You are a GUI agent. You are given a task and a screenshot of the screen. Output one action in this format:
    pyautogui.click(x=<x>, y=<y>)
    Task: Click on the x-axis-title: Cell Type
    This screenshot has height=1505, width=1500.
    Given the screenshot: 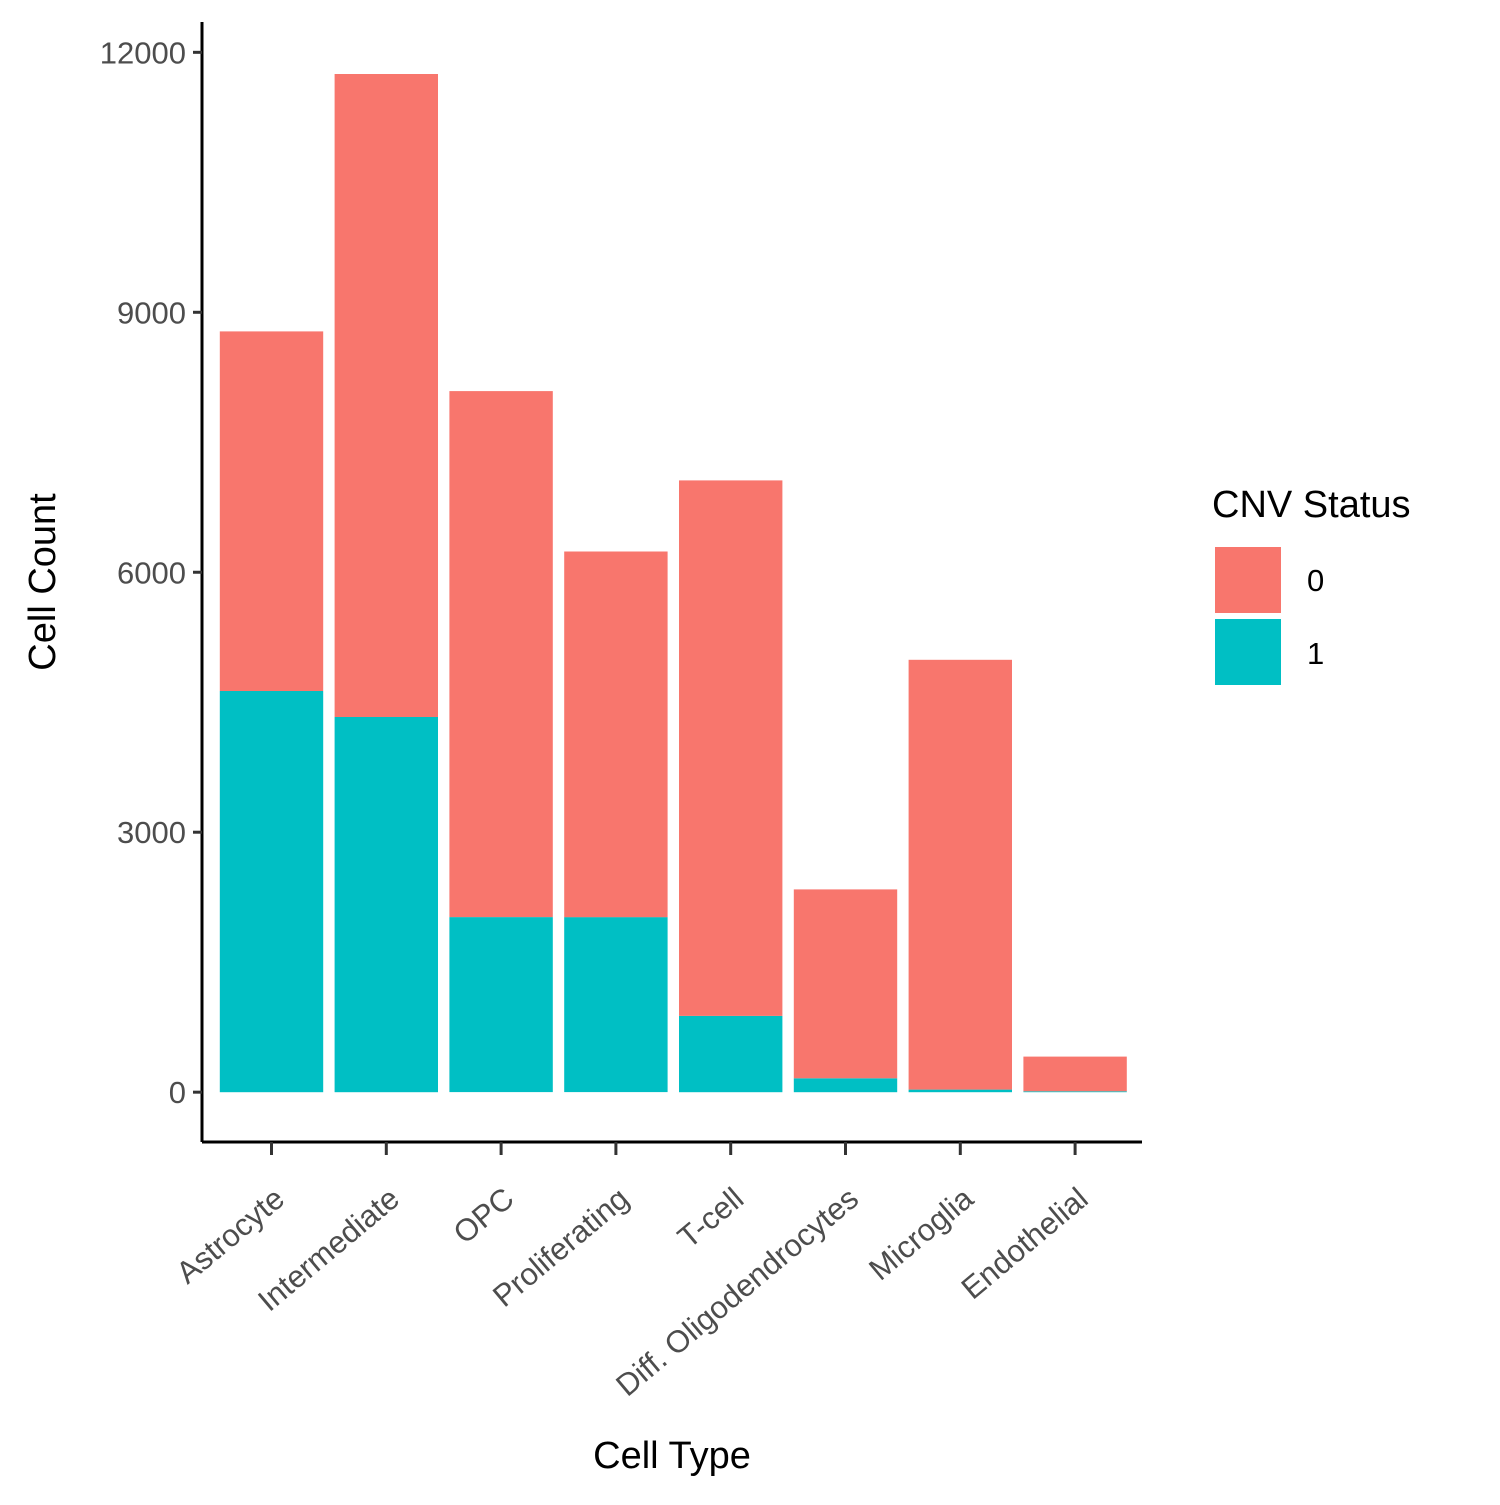 What is the action you would take?
    pyautogui.click(x=672, y=1456)
    